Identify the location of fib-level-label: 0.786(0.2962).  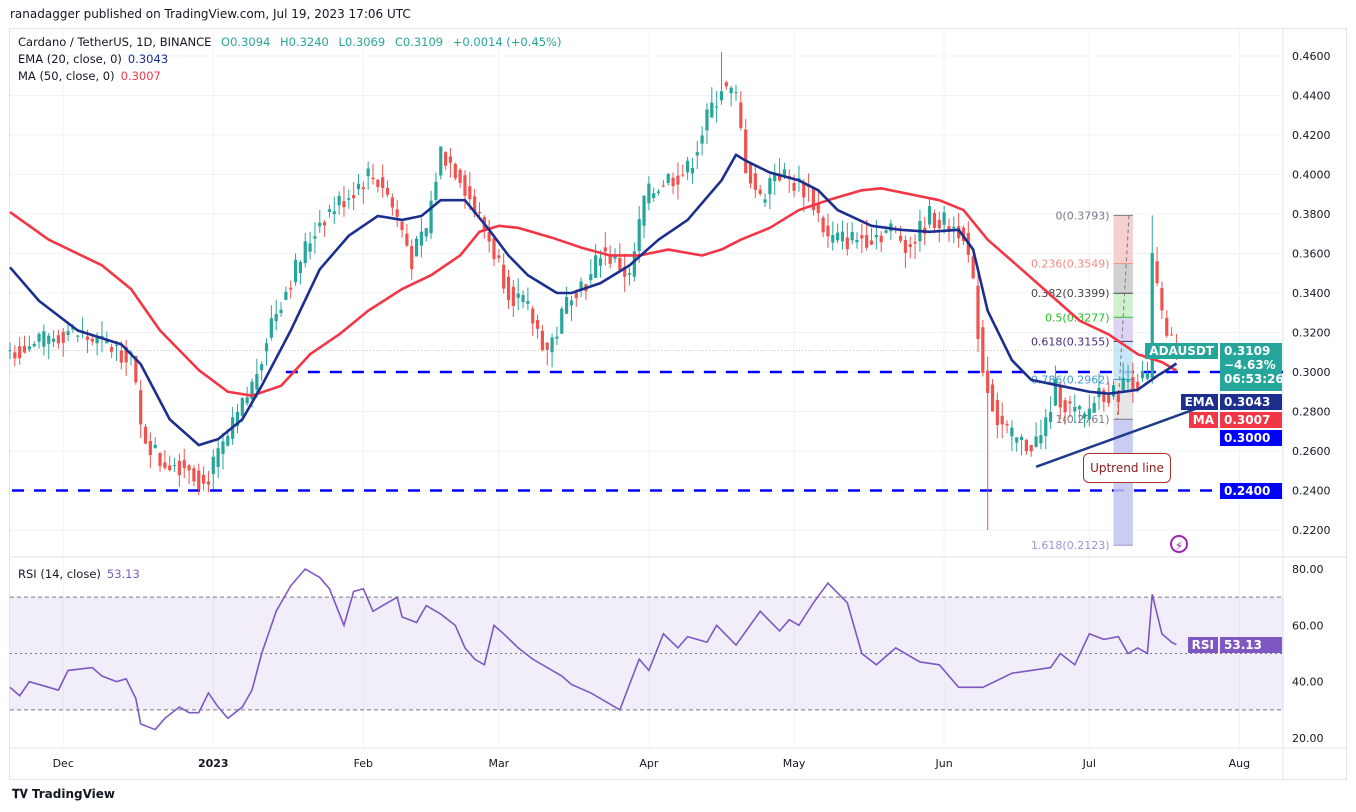
(1070, 380).